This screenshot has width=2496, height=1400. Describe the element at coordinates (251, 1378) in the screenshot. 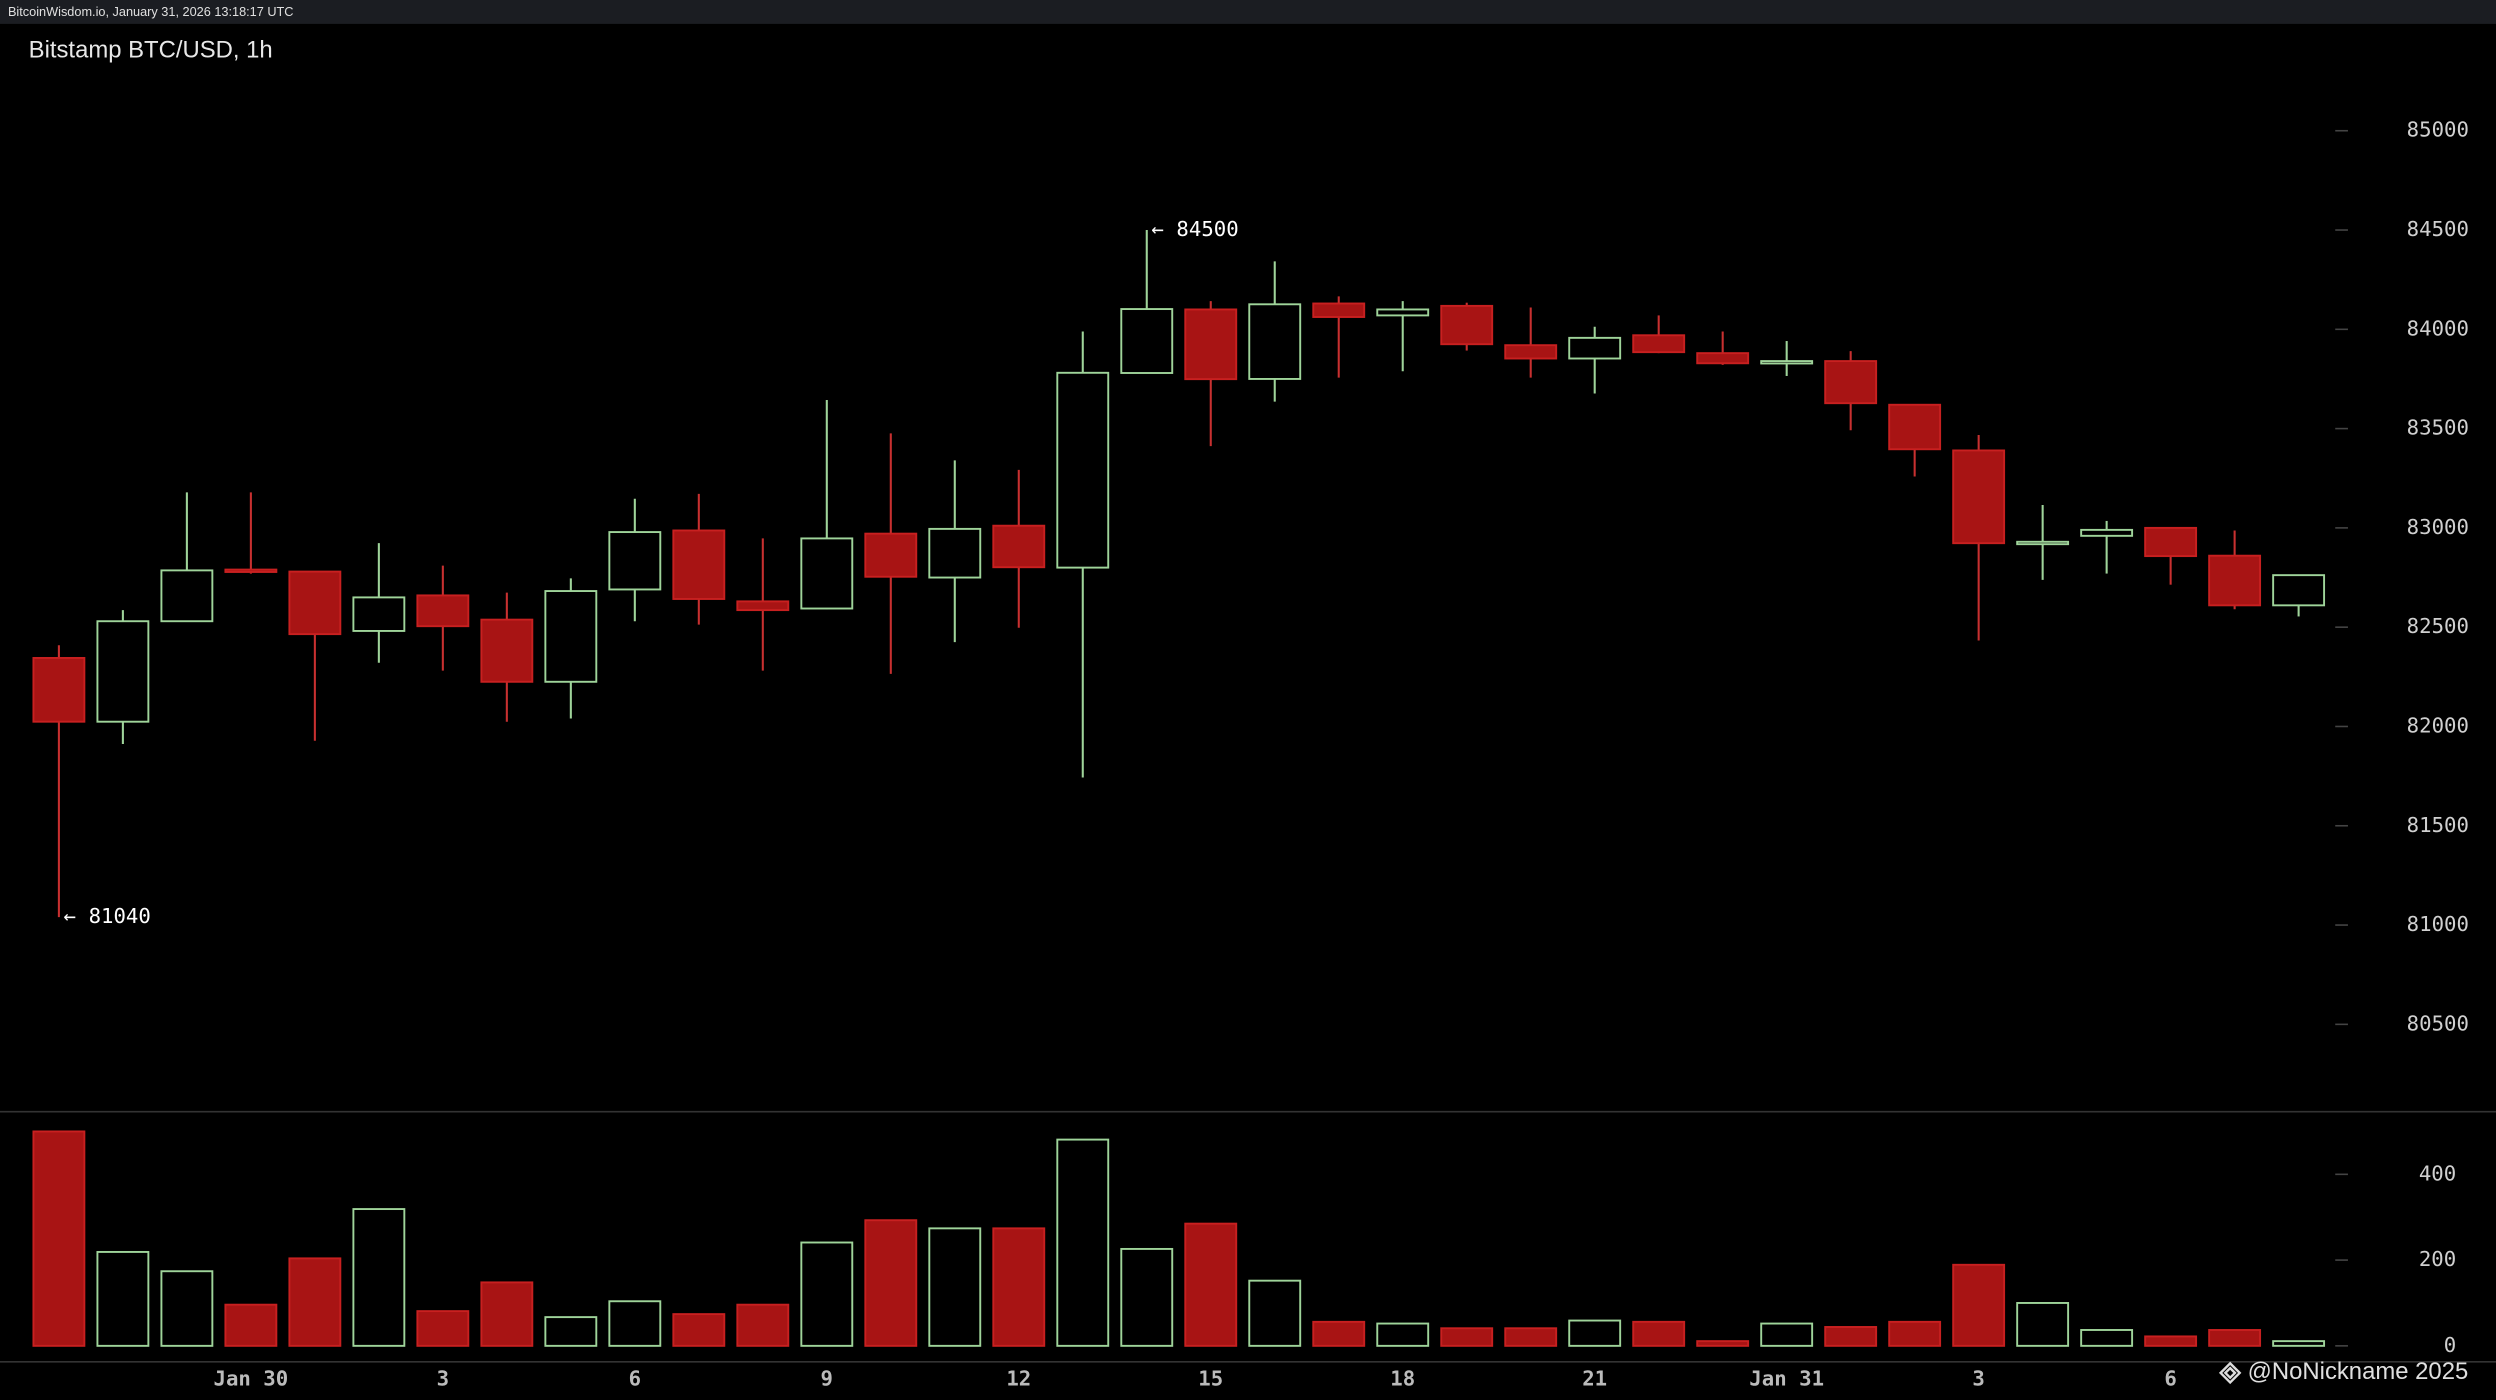

I see `x-tick-label: Jan 30` at that location.